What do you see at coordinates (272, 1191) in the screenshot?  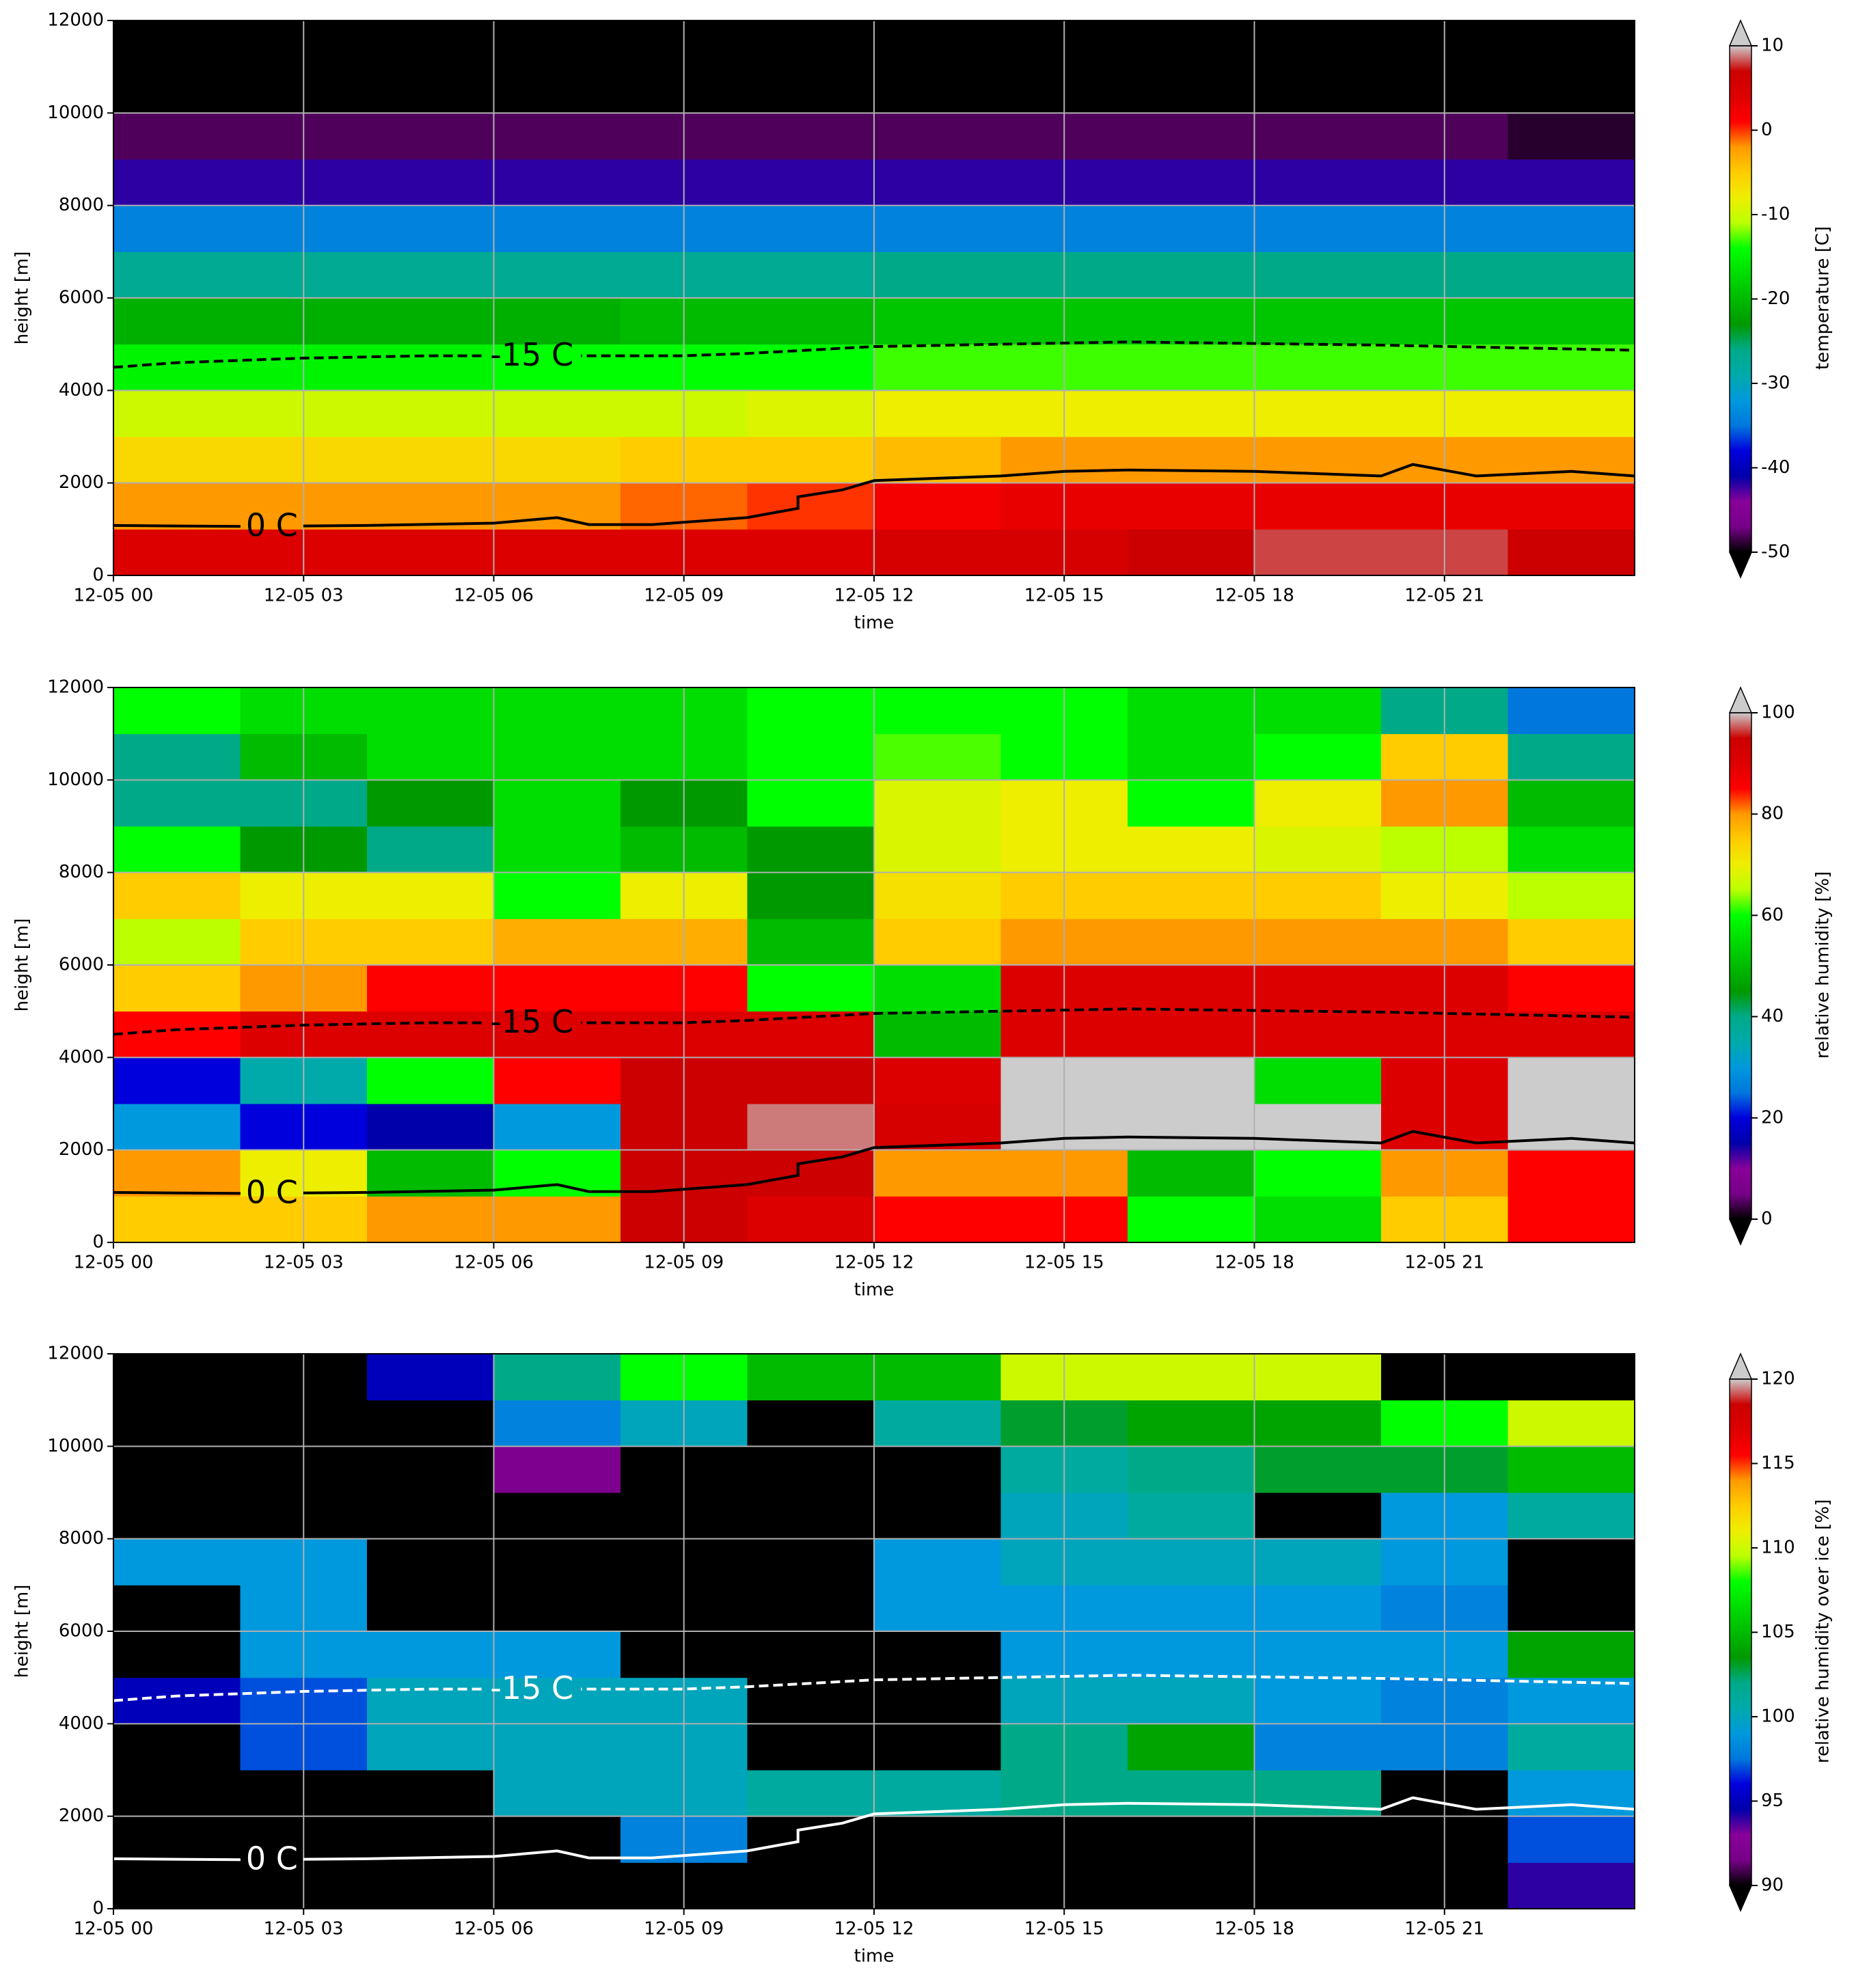 I see `contour-label: 0 C` at bounding box center [272, 1191].